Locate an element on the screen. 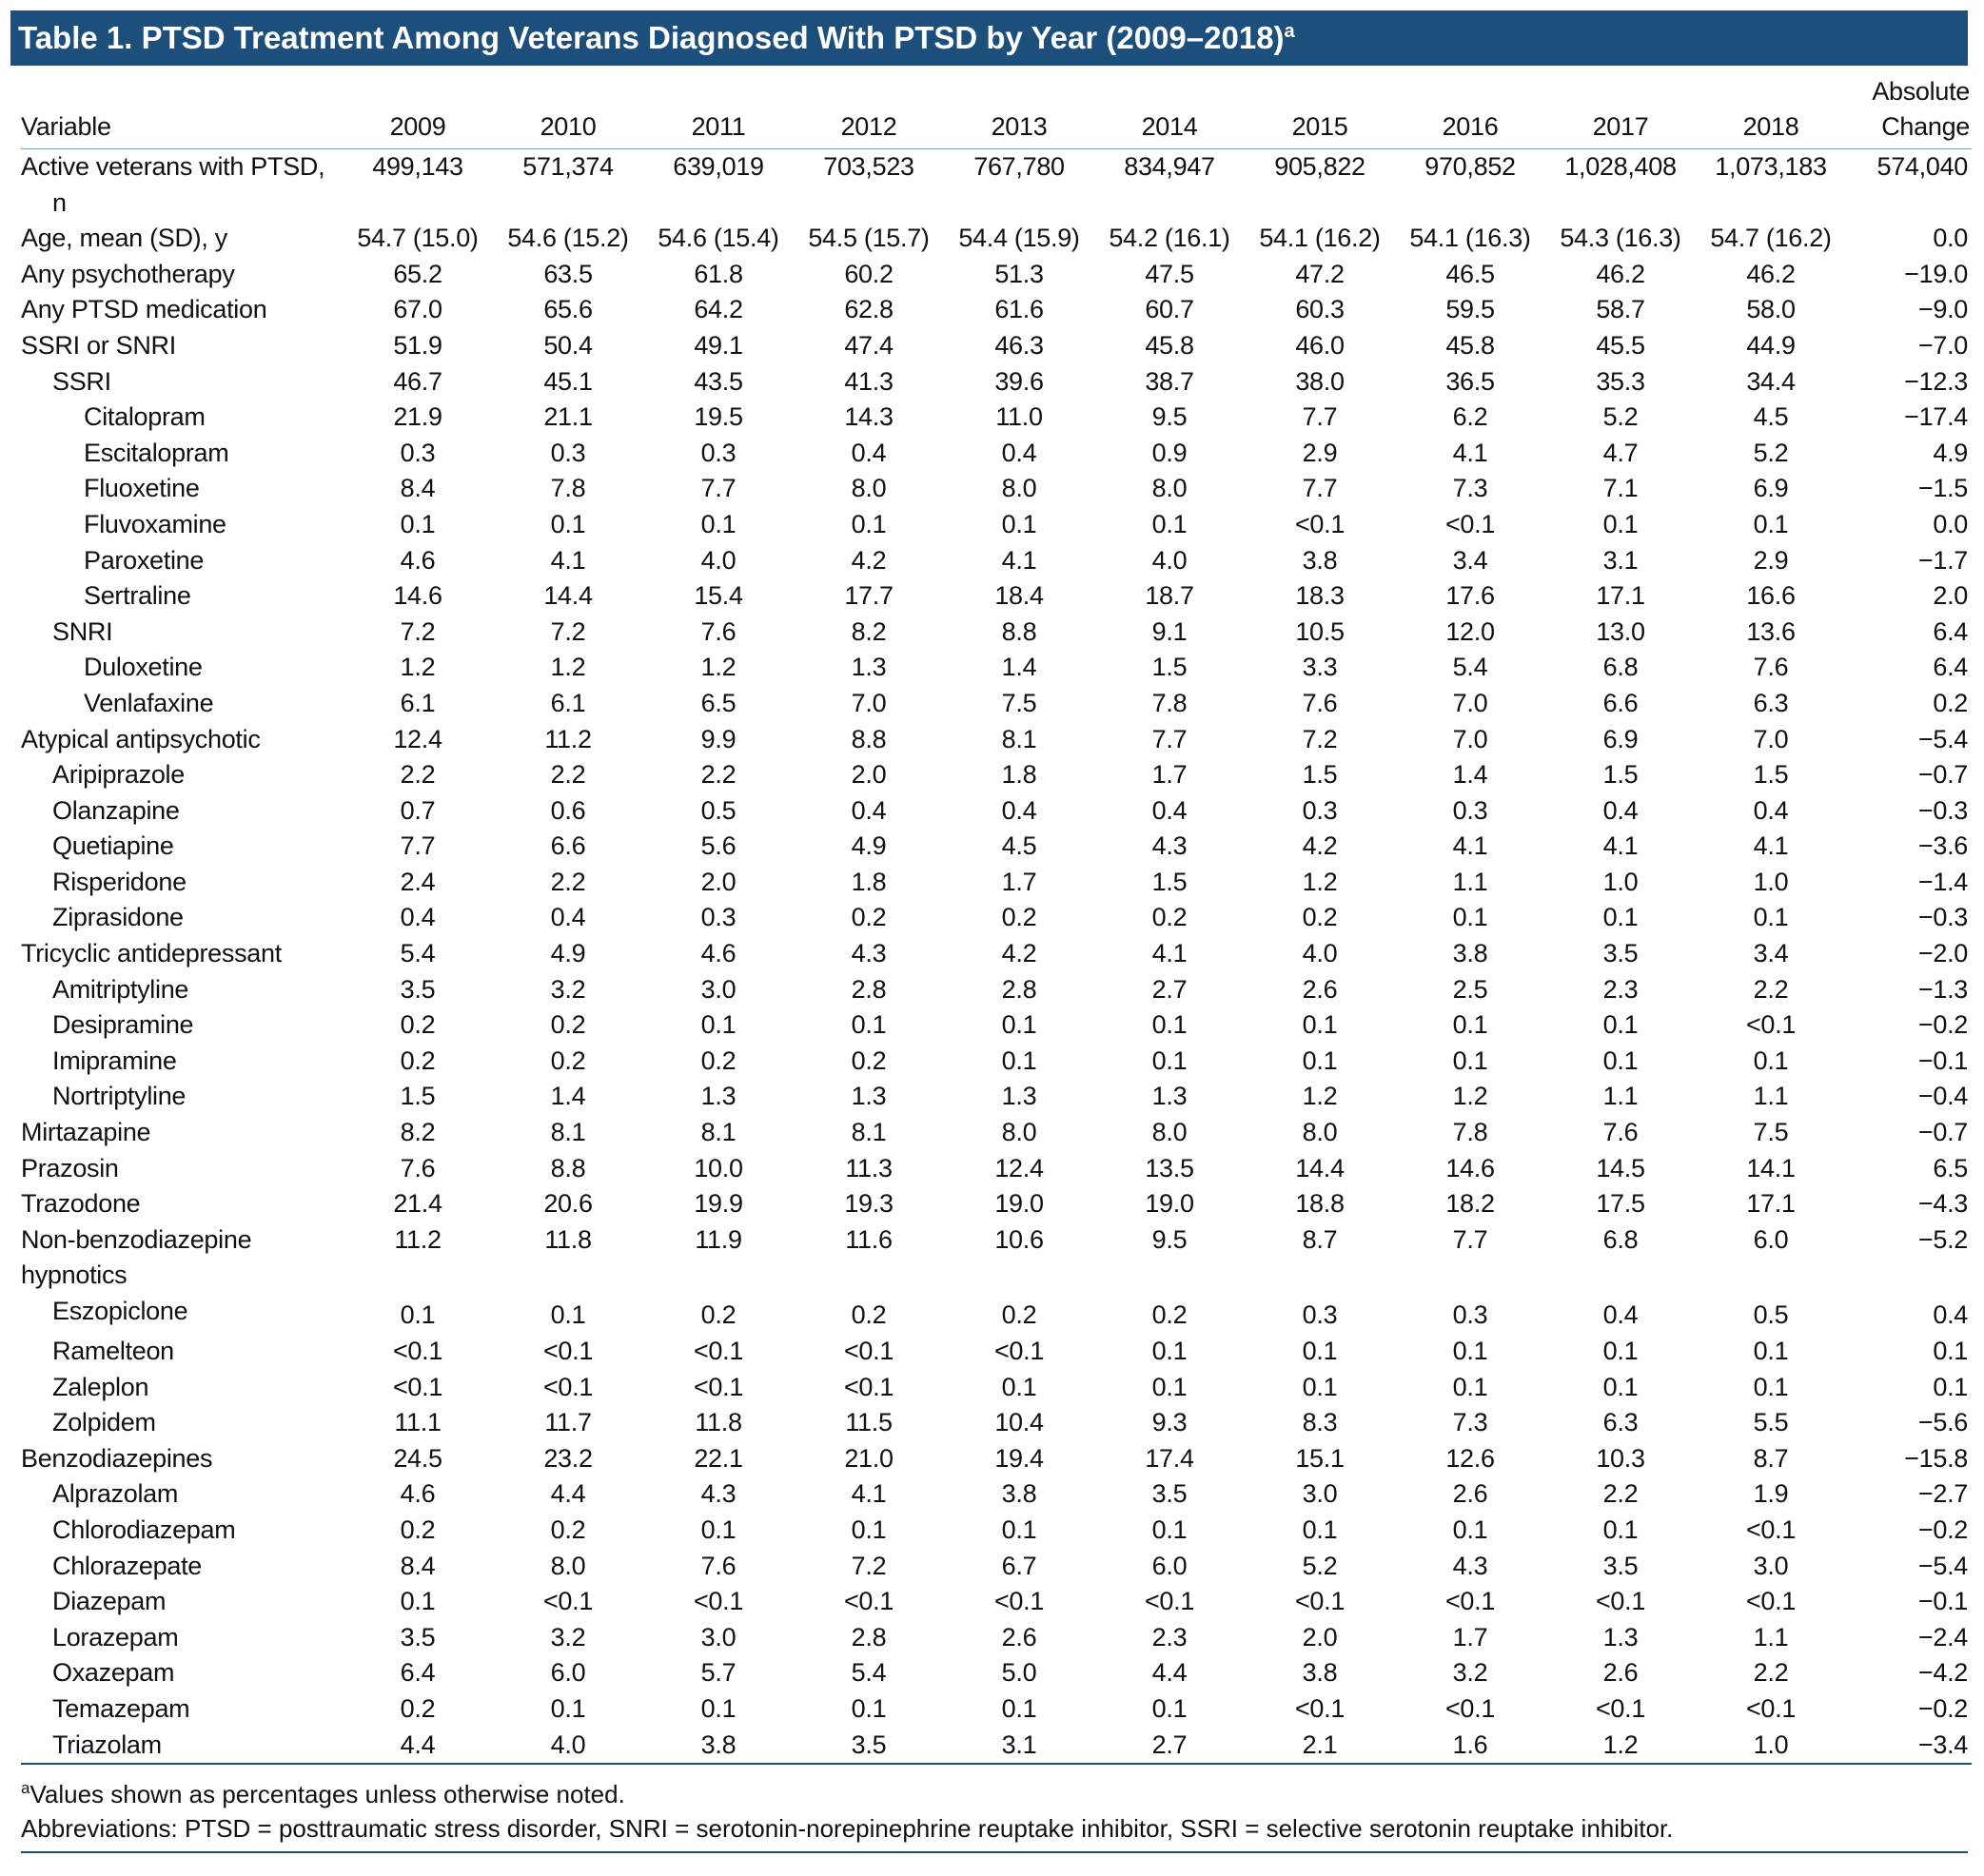  row-label-cell: Trazodone is located at coordinates (182, 1204).